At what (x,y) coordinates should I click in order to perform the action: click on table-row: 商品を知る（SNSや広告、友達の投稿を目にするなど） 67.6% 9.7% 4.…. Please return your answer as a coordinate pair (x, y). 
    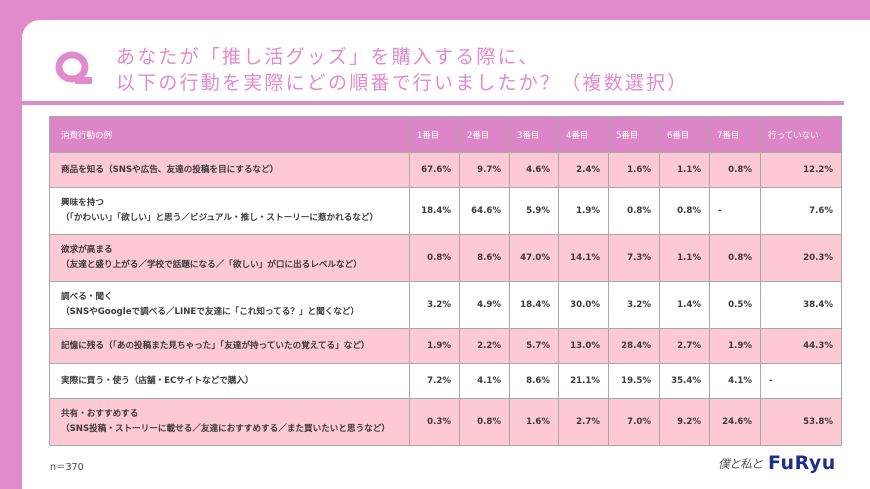
    Looking at the image, I should click on (445, 170).